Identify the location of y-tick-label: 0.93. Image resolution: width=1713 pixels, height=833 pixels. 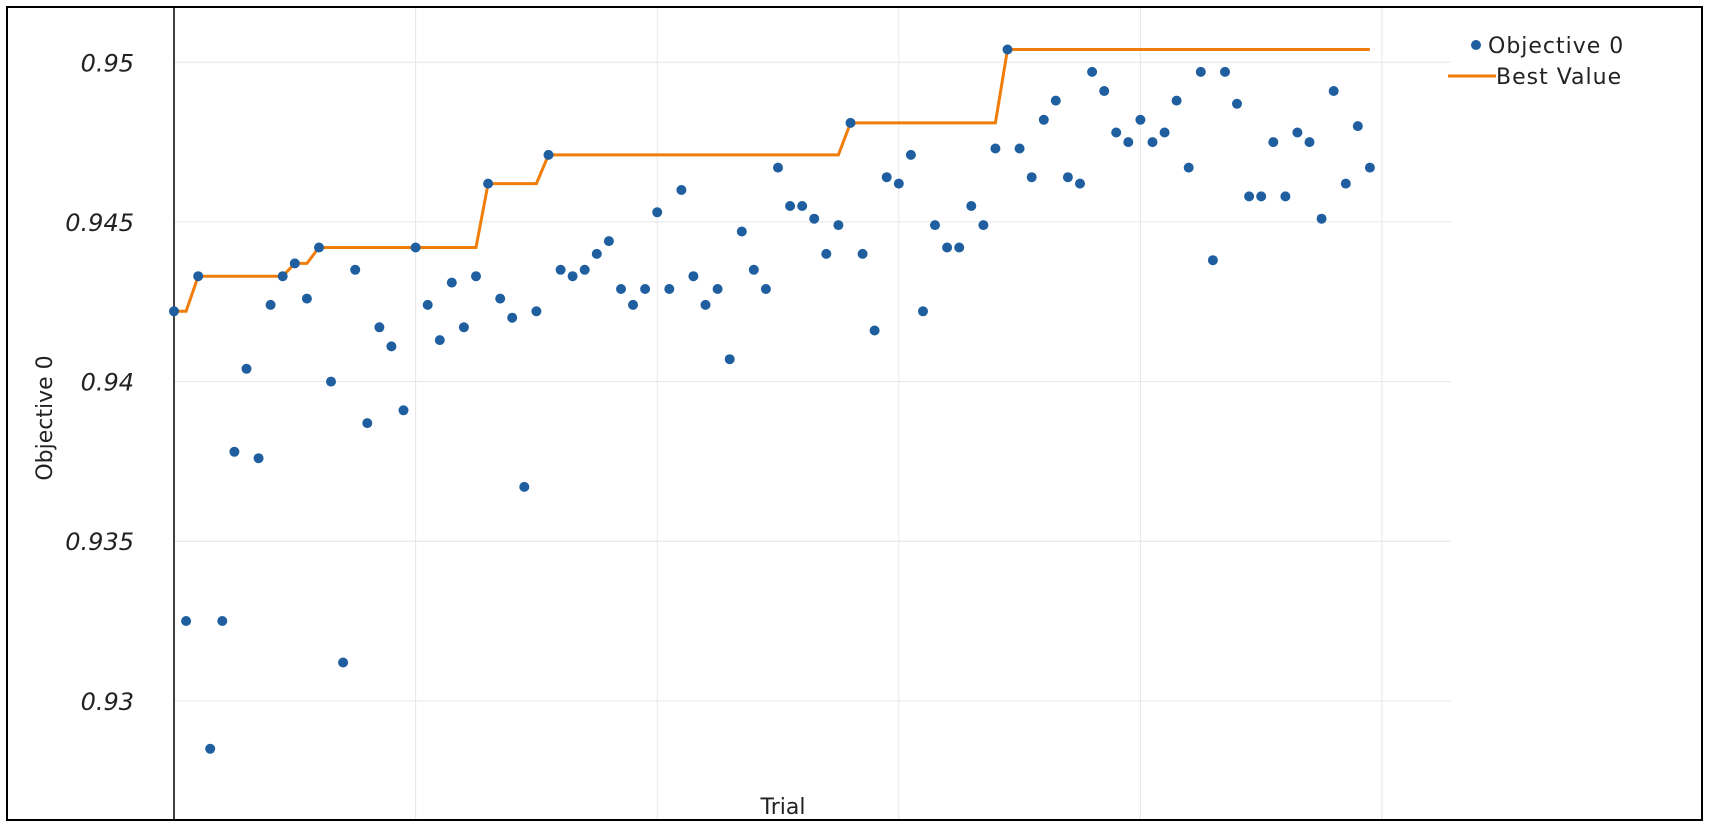
(107, 702).